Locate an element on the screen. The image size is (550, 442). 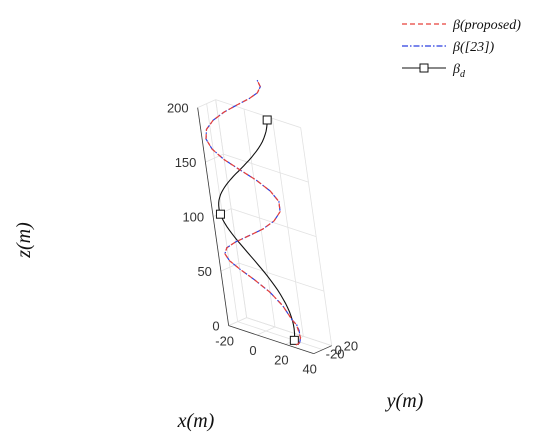
legend-label-desired-subscript: d is located at coordinates (463, 74).